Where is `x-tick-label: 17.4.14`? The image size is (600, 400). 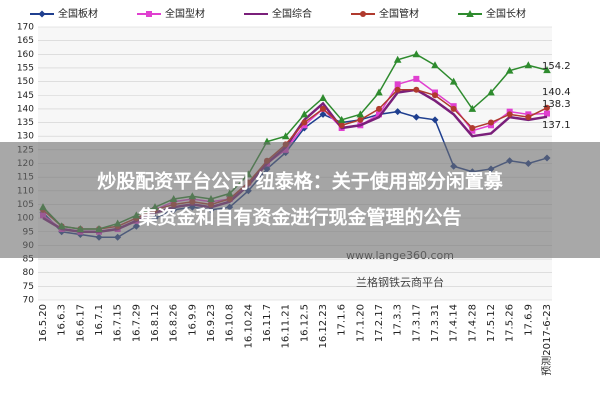
x-tick-label: 17.4.14 is located at coordinates (454, 323).